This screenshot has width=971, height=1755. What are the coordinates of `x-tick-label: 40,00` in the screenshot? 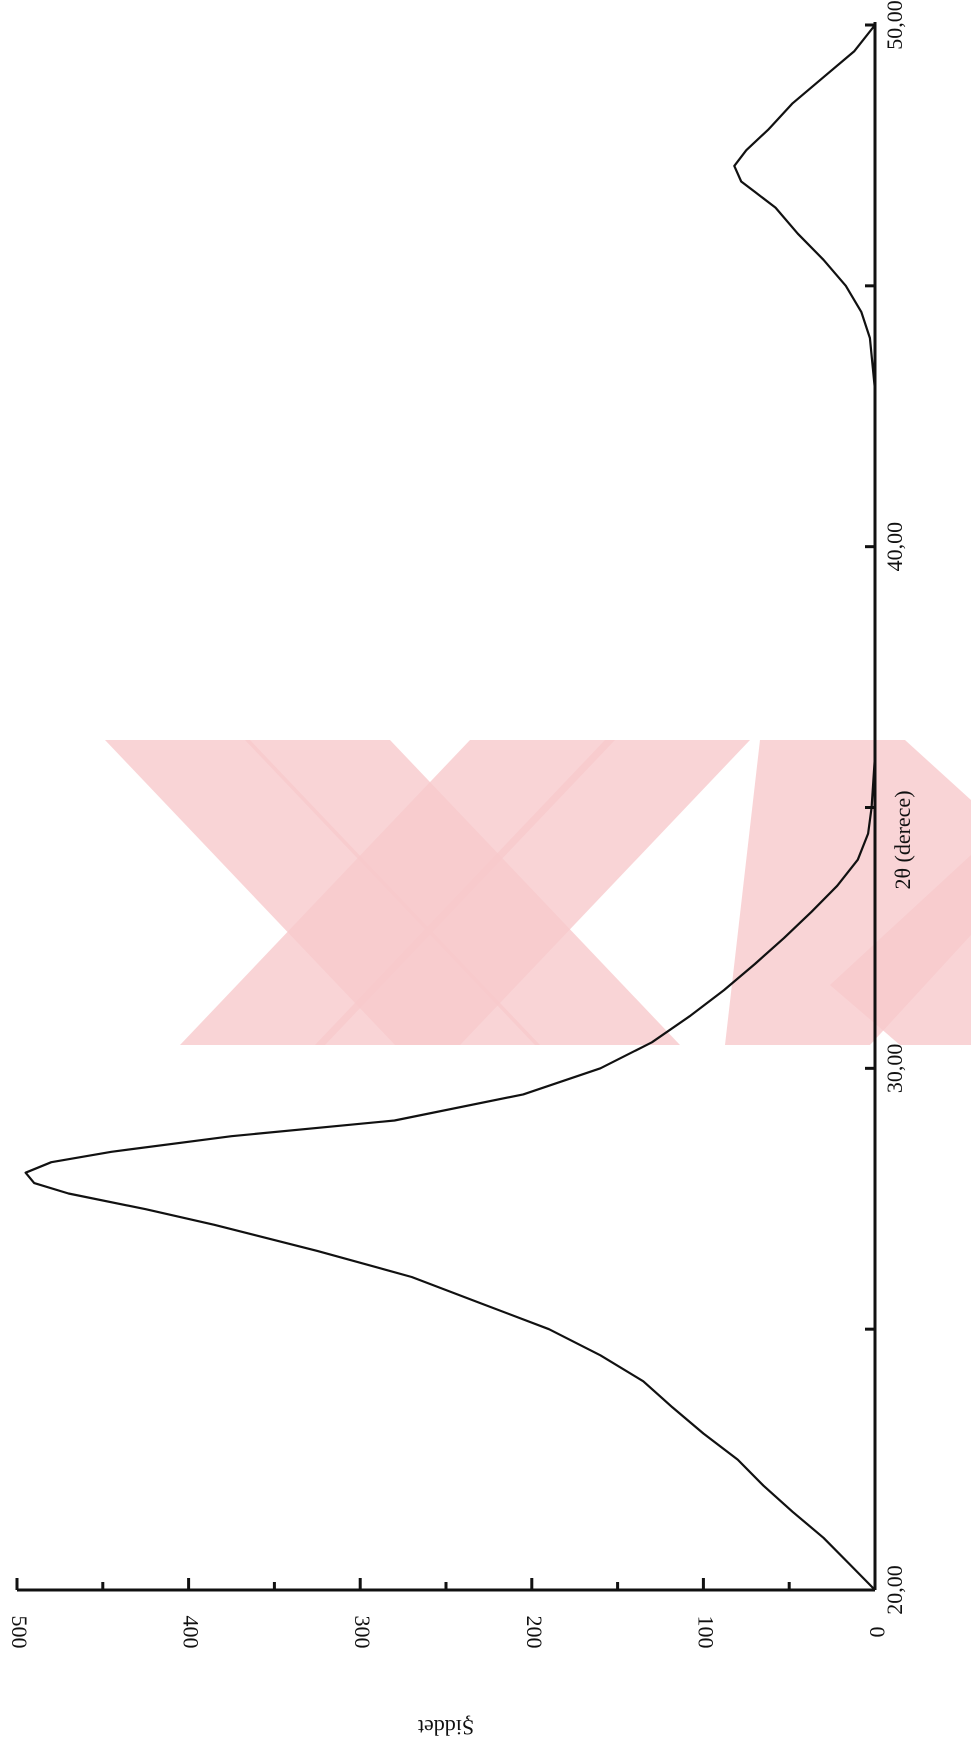 It's located at (894, 547).